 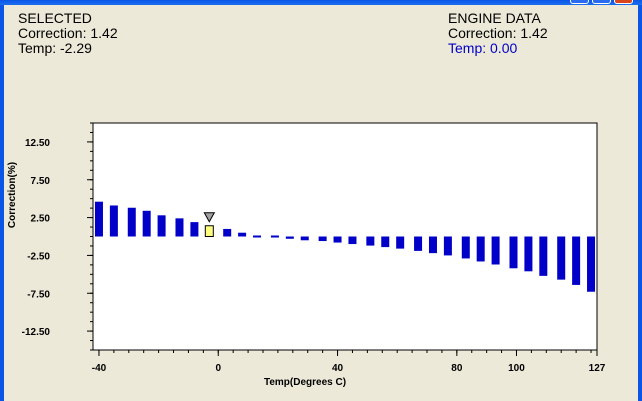 What do you see at coordinates (457, 368) in the screenshot?
I see `x-tick-label: 80` at bounding box center [457, 368].